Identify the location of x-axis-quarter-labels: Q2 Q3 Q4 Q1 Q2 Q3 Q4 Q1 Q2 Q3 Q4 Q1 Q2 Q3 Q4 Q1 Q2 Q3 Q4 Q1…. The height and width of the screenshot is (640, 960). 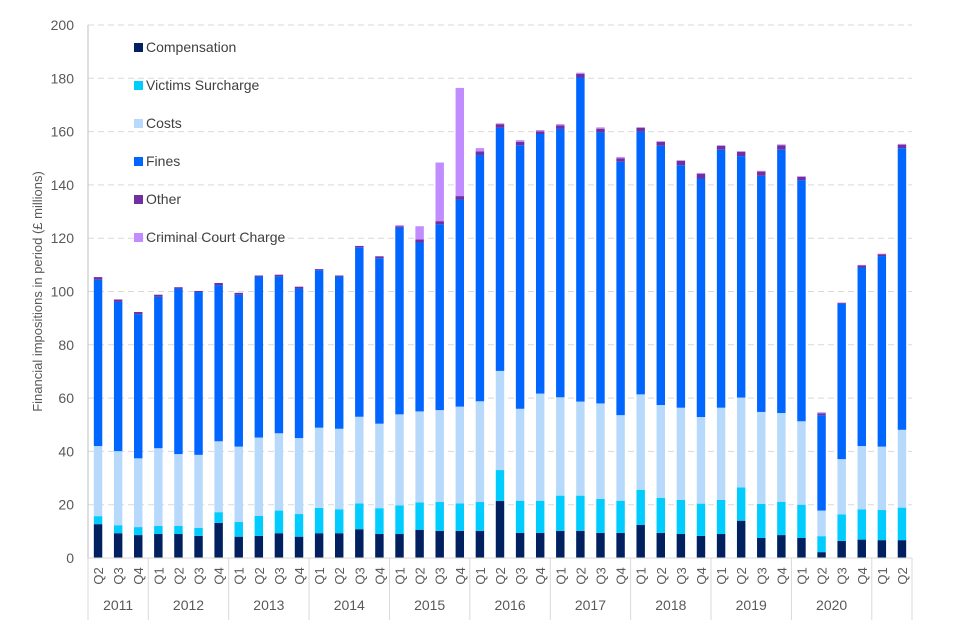
(500, 575).